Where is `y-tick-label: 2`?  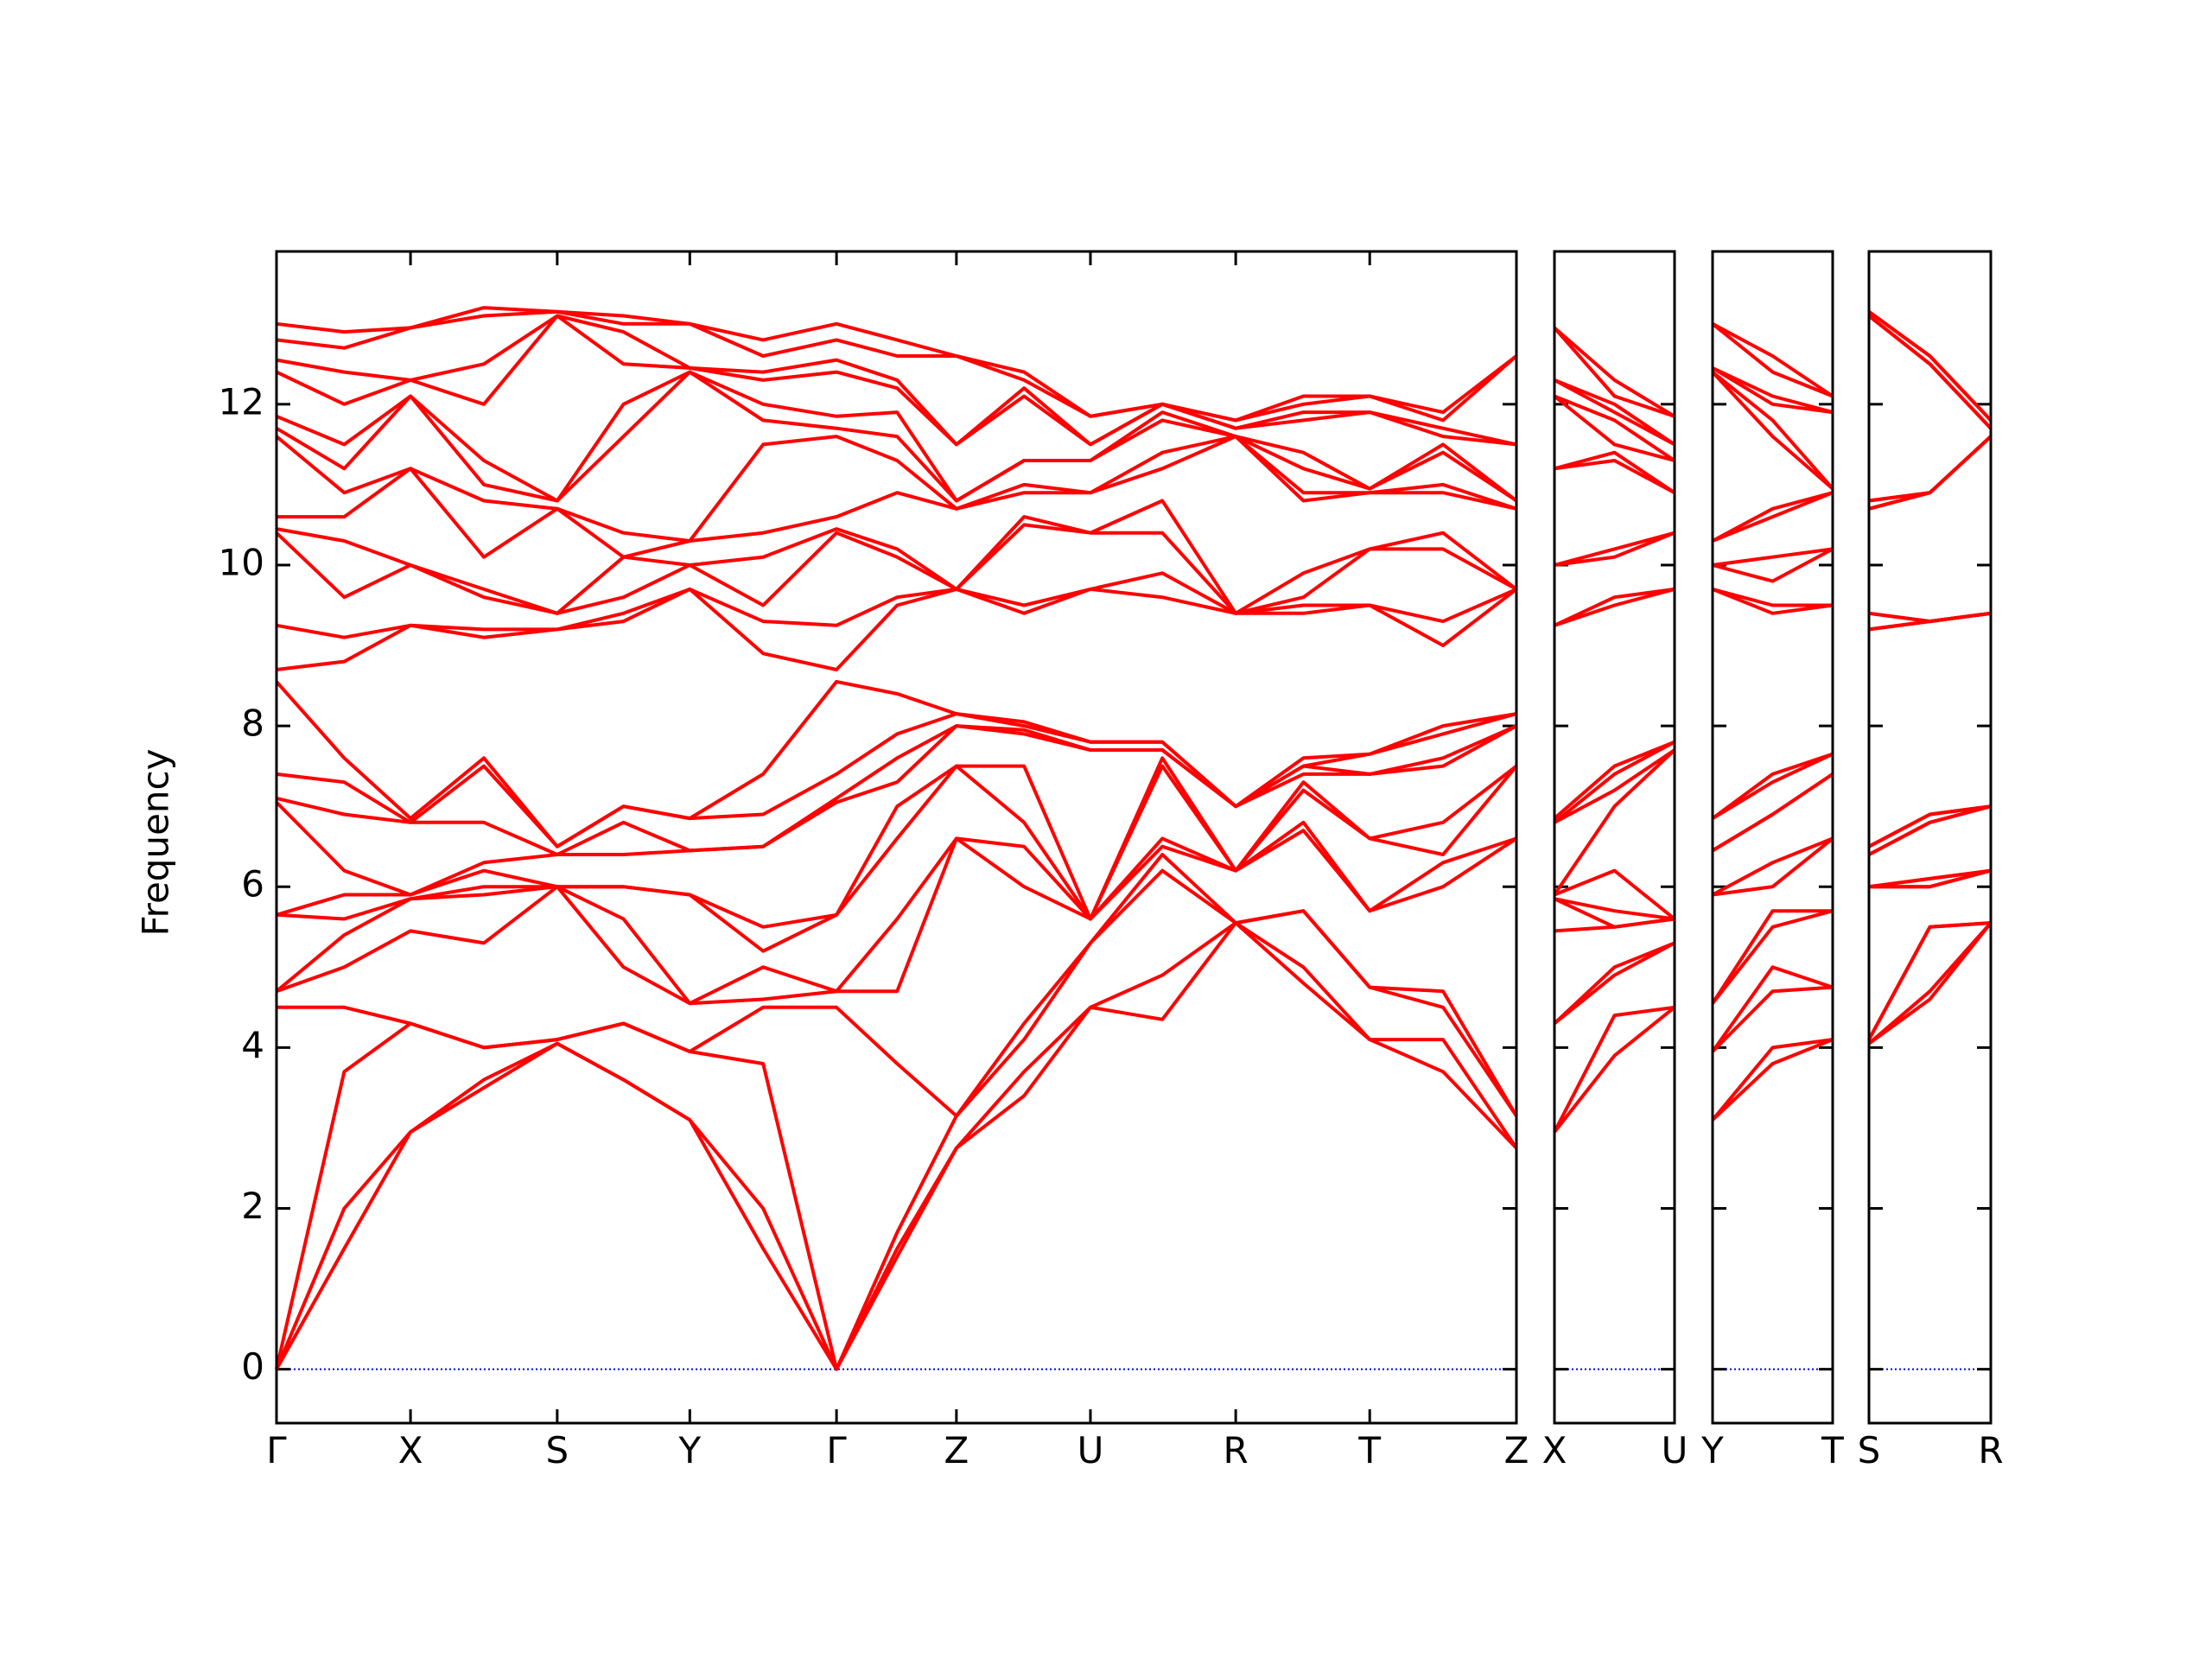
y-tick-label: 2 is located at coordinates (252, 1206).